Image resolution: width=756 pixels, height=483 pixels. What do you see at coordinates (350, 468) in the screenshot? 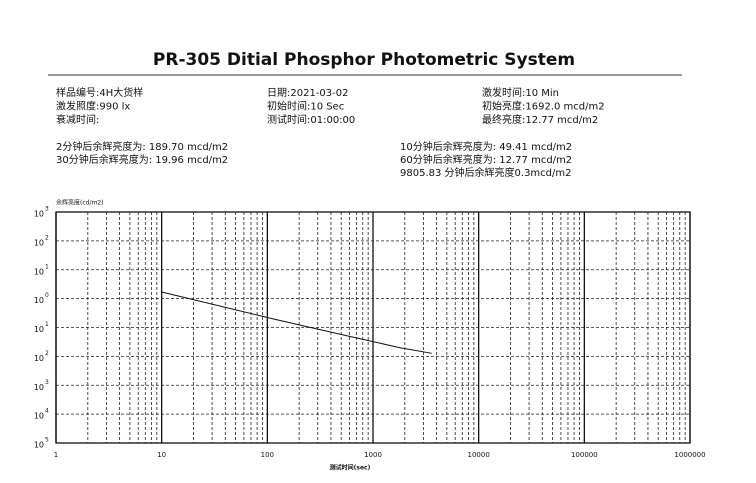
I see `x-axis-label: 测试时间(sec)` at bounding box center [350, 468].